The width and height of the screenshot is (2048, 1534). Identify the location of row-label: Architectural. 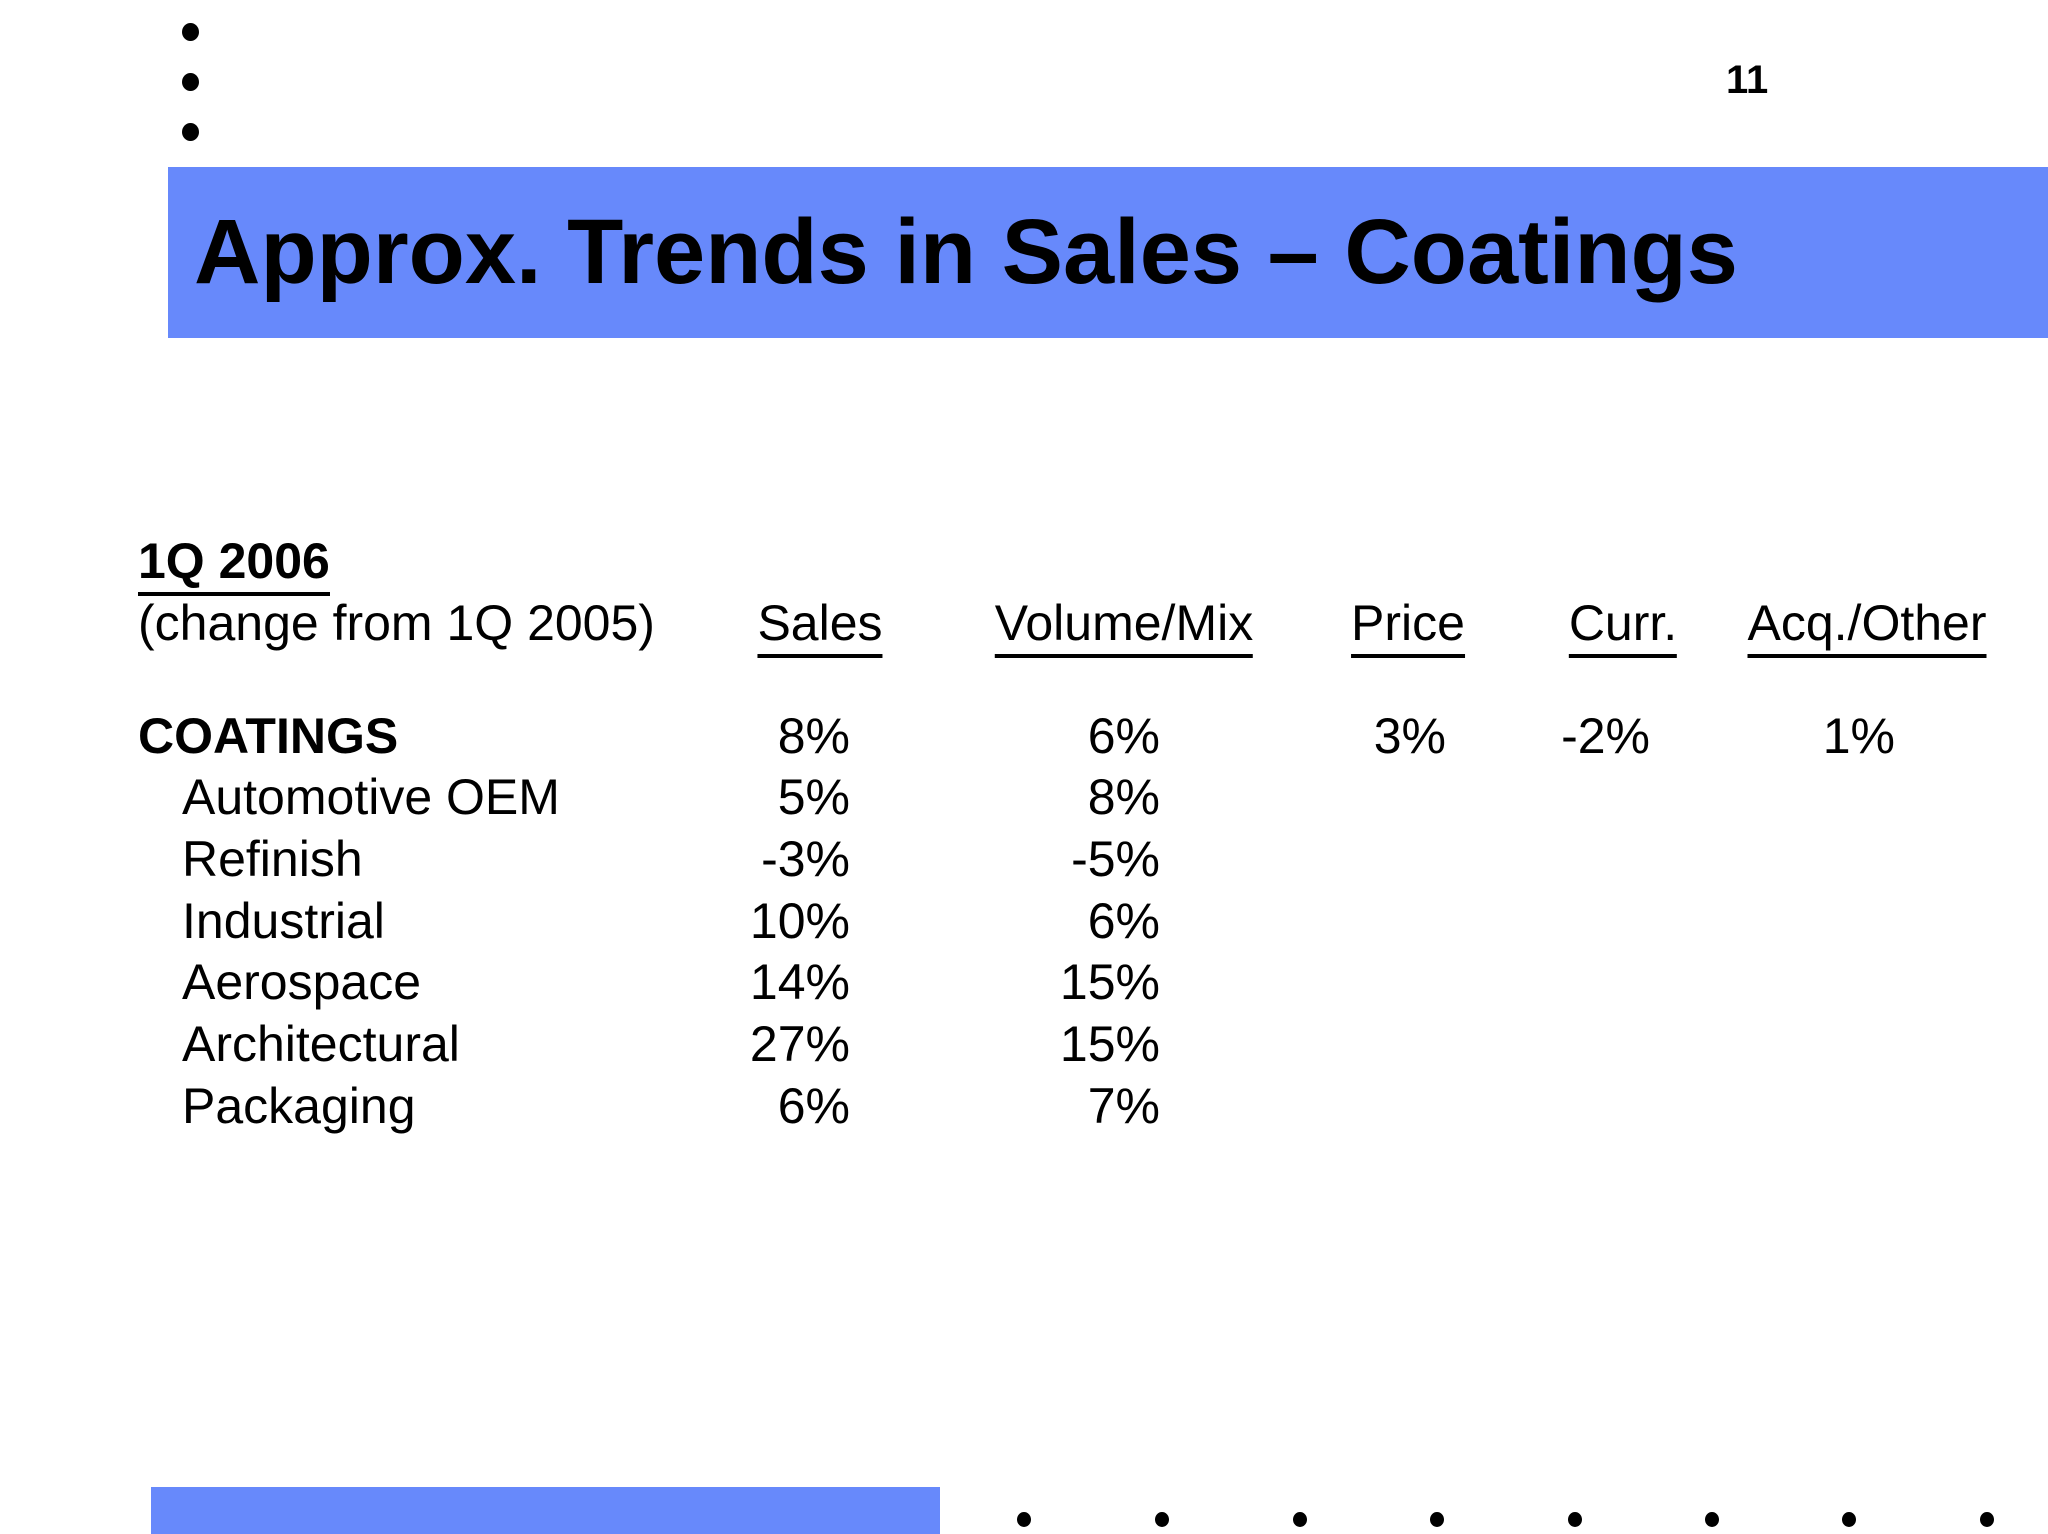
(321, 1044).